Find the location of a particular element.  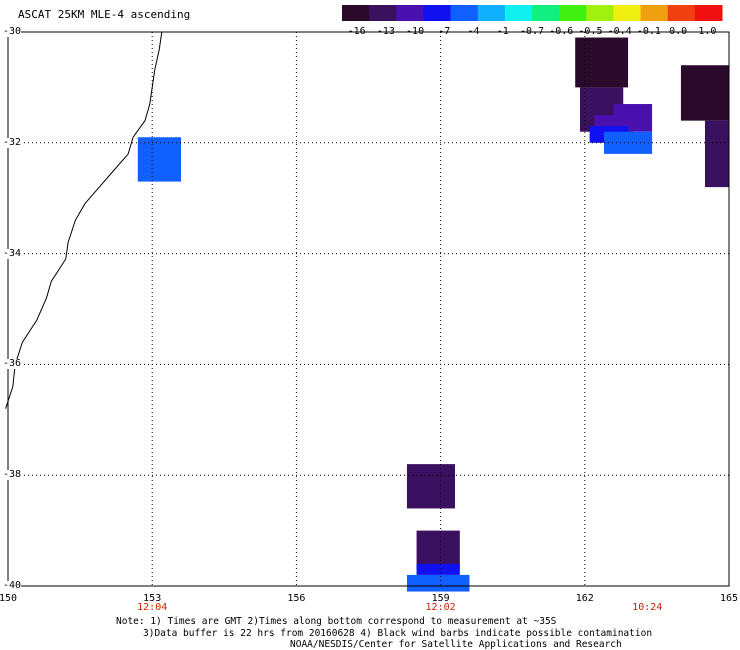

longitude-label: 159 is located at coordinates (440, 598).